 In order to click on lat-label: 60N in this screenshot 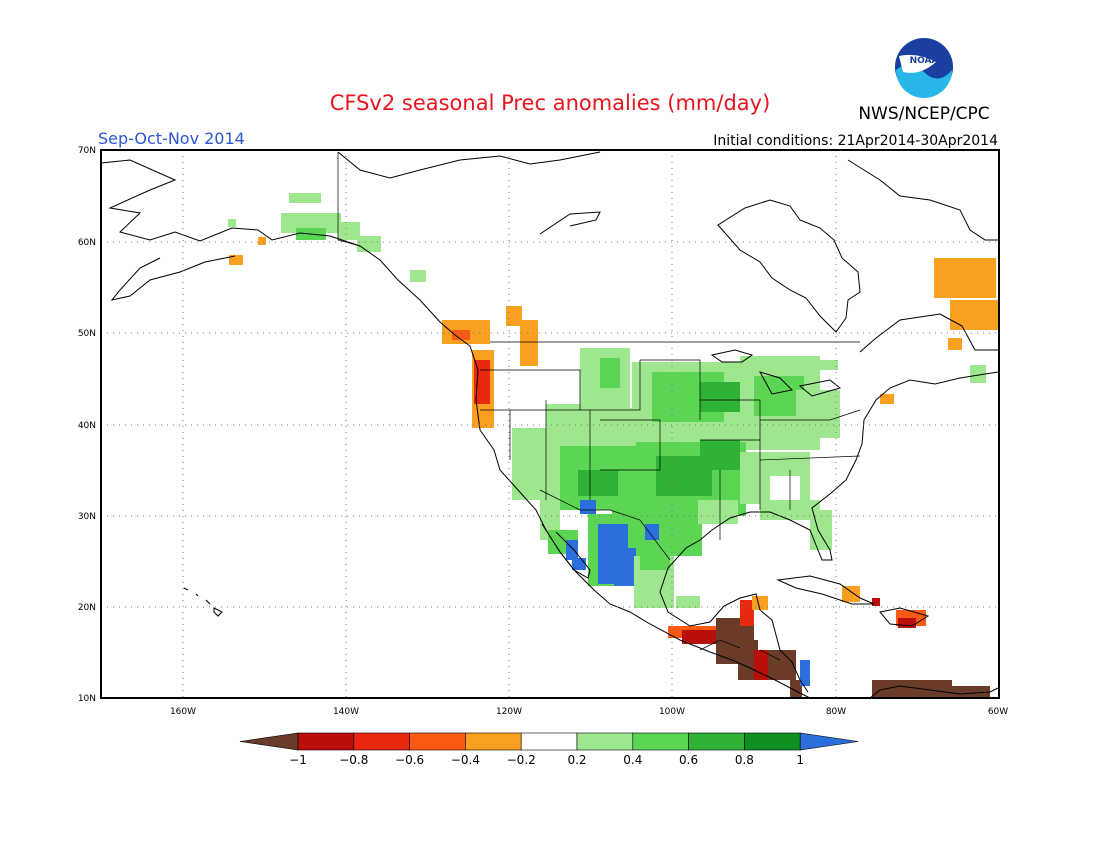, I will do `click(87, 243)`.